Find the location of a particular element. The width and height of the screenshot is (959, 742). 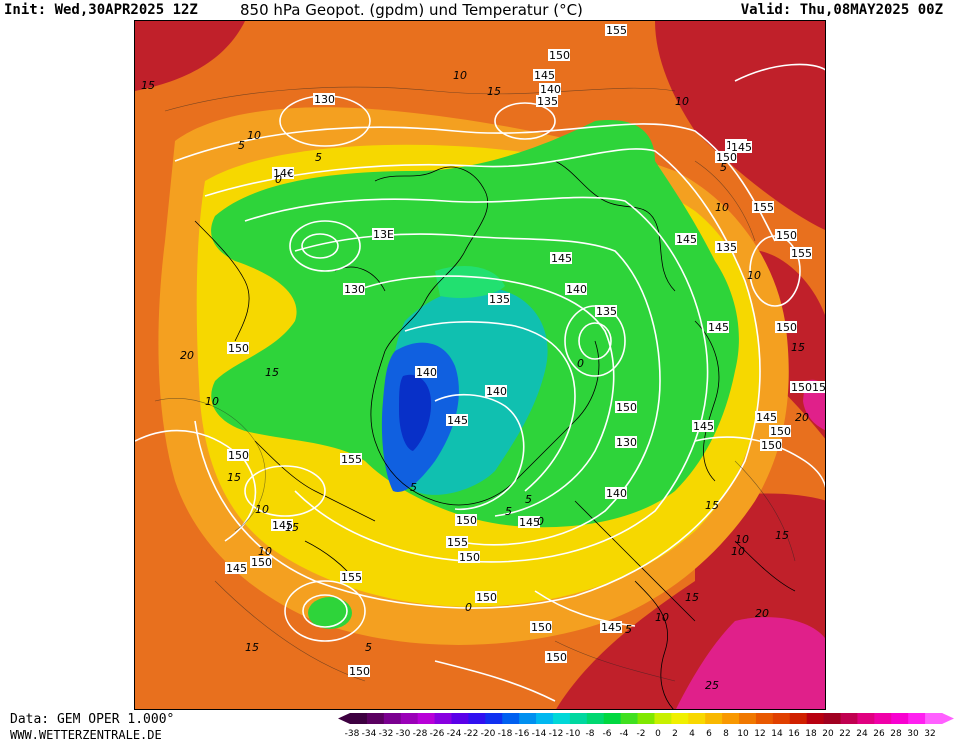

legend-tick-label: -30 is located at coordinates (403, 734).